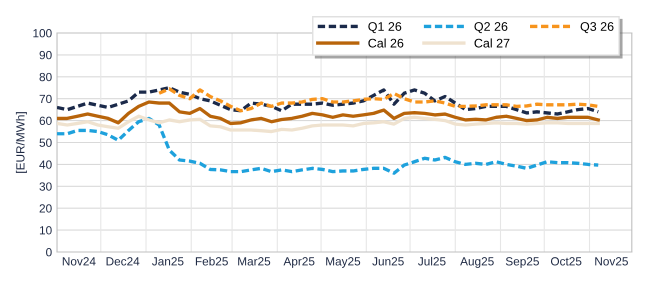 The image size is (648, 300). What do you see at coordinates (46, 99) in the screenshot?
I see `y-tick-label: 70` at bounding box center [46, 99].